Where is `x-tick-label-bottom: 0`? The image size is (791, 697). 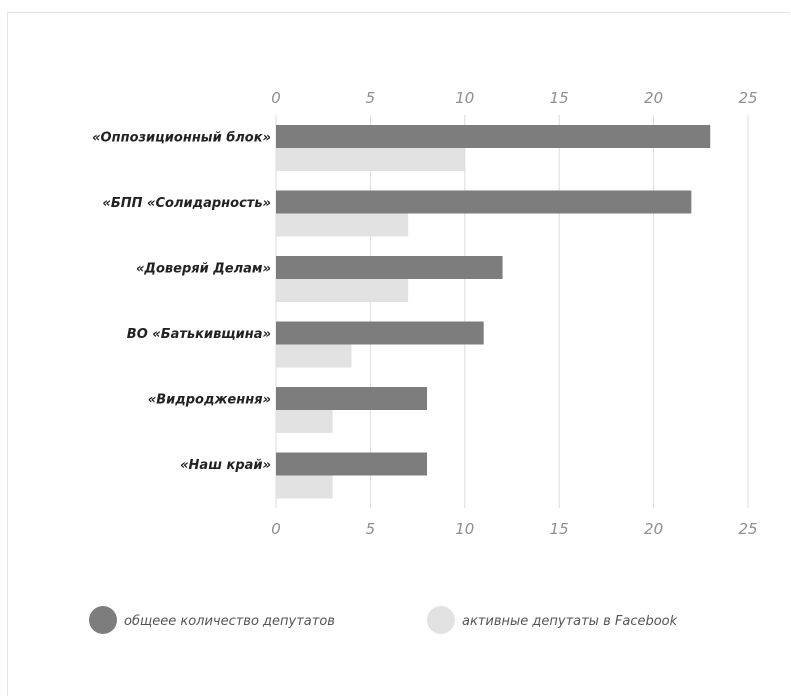 x-tick-label-bottom: 0 is located at coordinates (276, 529).